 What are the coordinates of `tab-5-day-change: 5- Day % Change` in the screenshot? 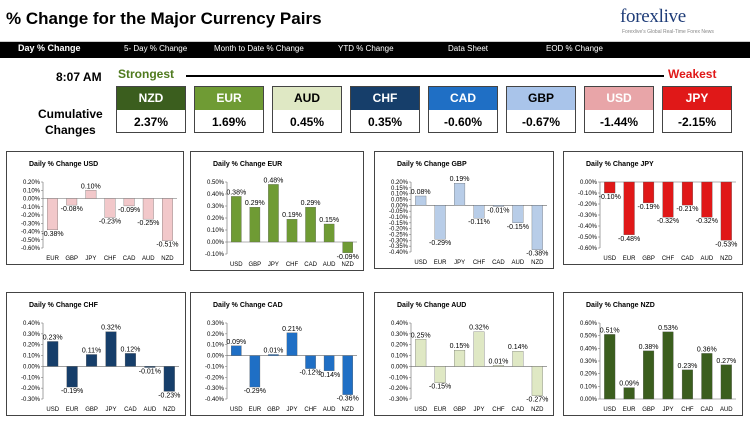 It's located at (156, 48).